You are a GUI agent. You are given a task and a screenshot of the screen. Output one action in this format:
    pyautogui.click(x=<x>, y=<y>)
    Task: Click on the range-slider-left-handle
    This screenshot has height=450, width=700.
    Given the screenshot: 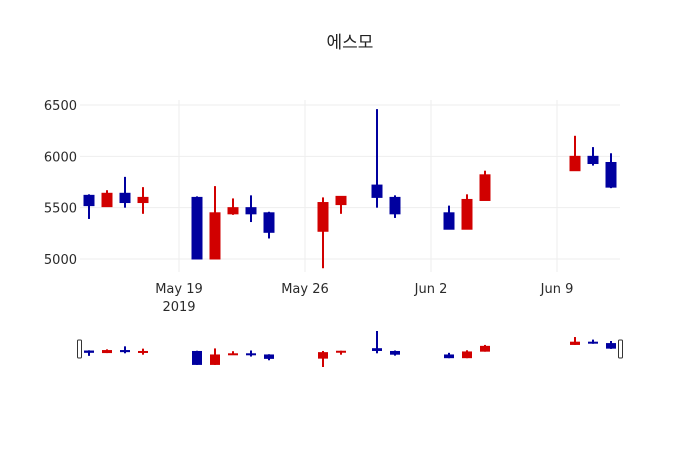 What is the action you would take?
    pyautogui.click(x=79, y=349)
    